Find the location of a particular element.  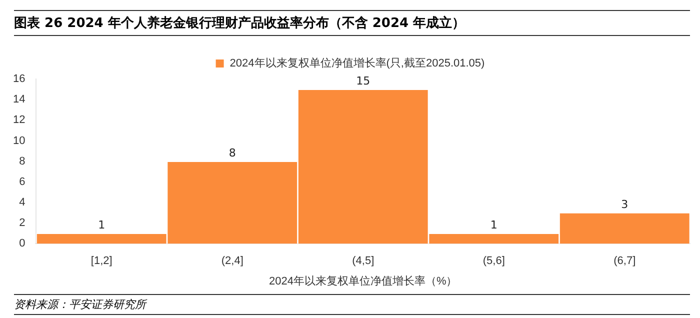

y-tick-label: 12 is located at coordinates (19, 120).